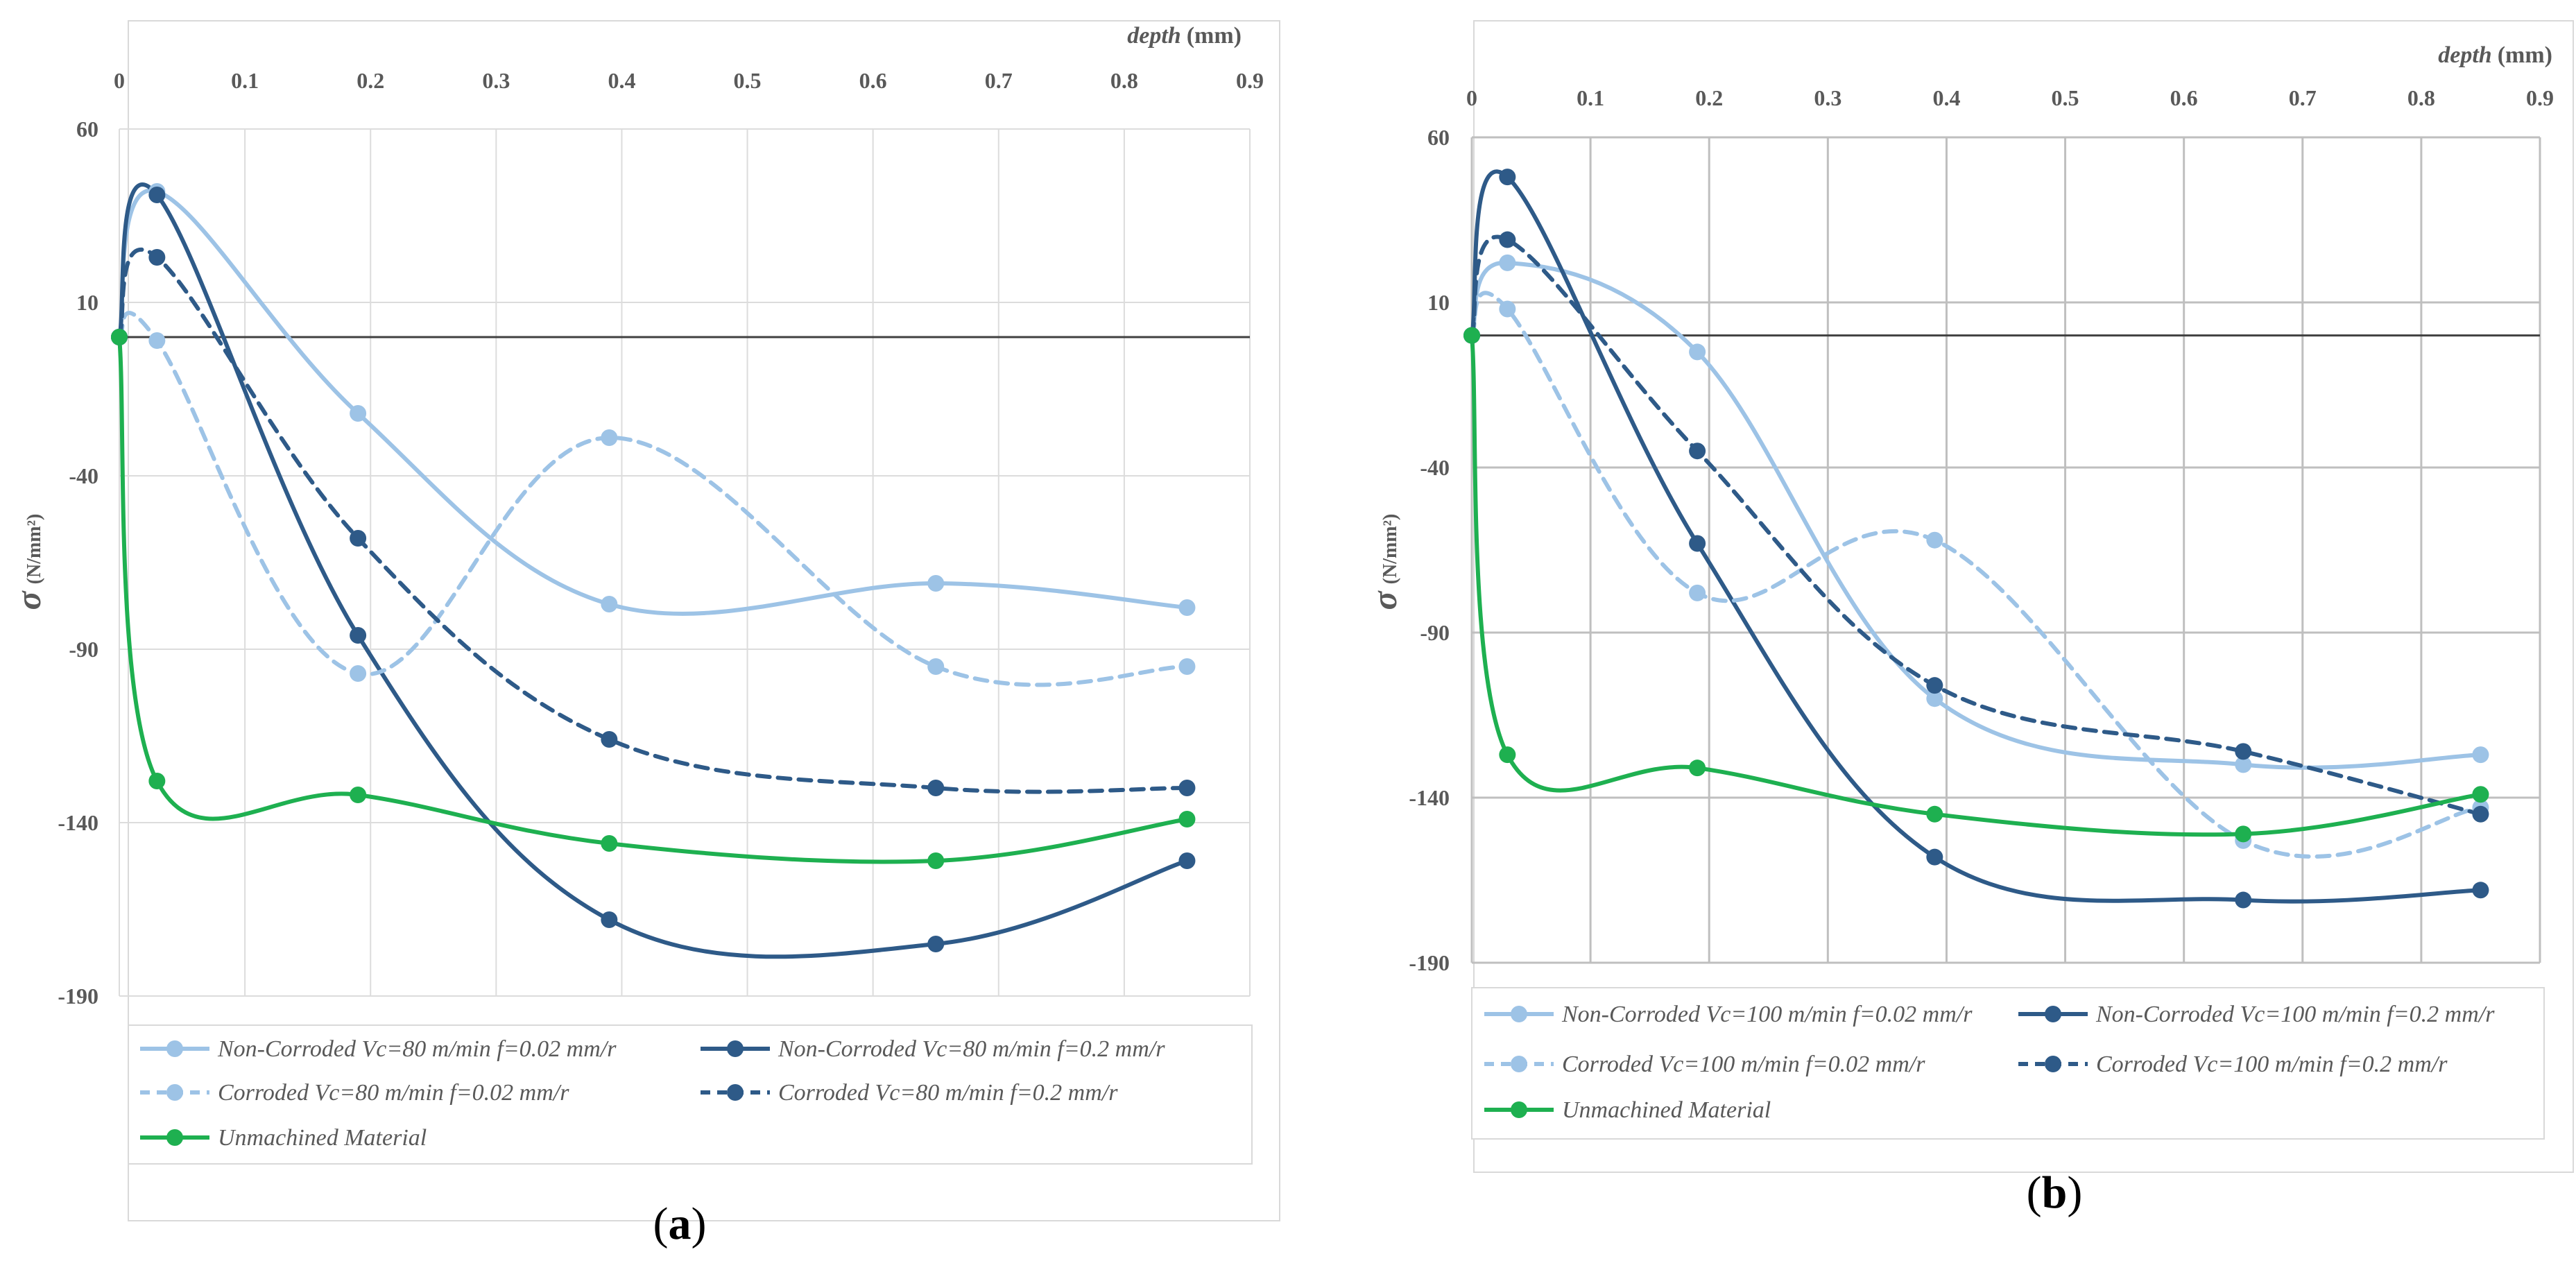  What do you see at coordinates (948, 1093) in the screenshot?
I see `legend-label: Corroded Vc=80 m/min f=0.2 mm/r` at bounding box center [948, 1093].